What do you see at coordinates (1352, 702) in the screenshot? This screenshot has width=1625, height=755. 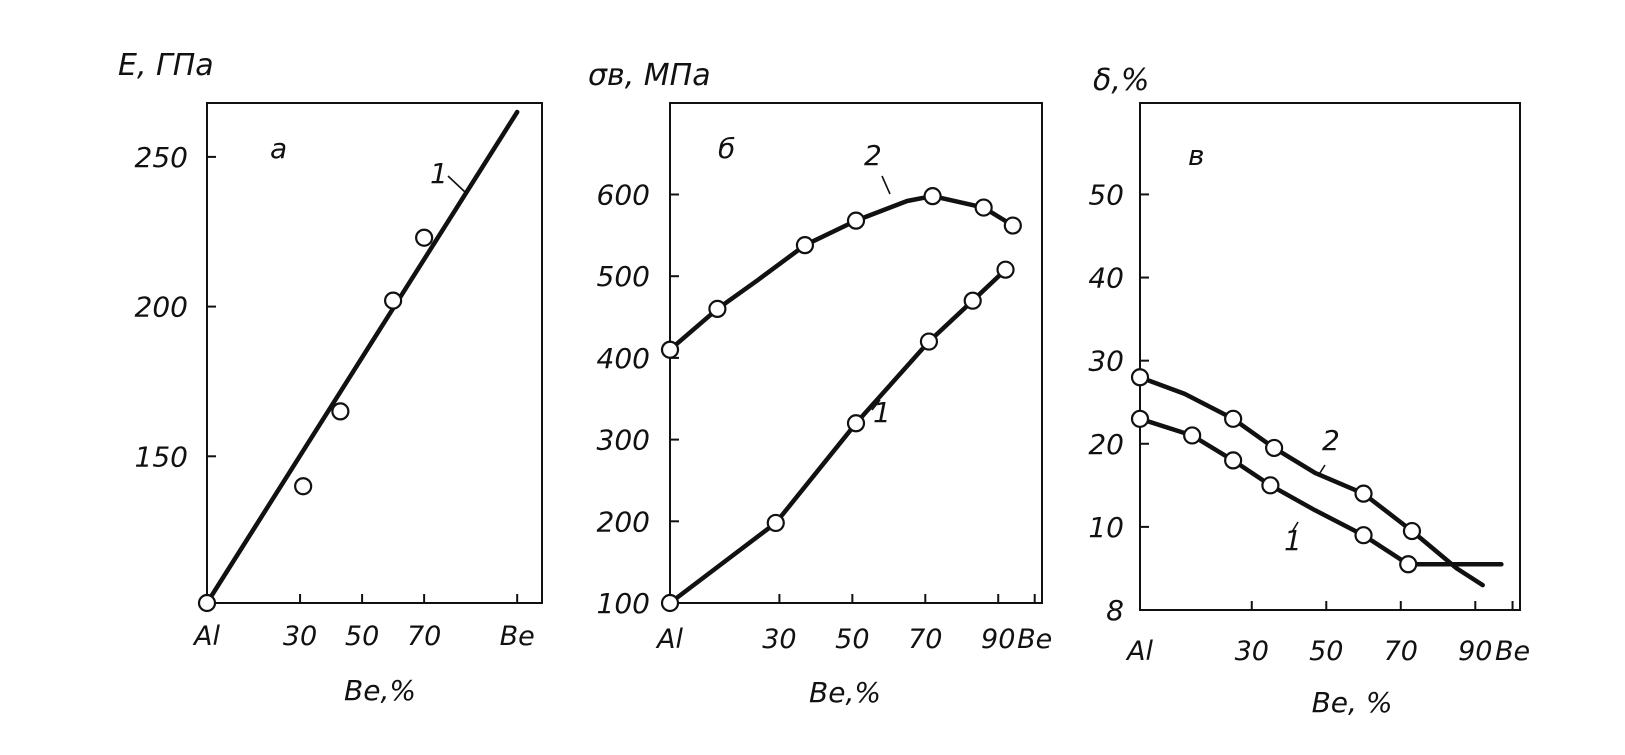 I see `x-axis-label: Be, %` at bounding box center [1352, 702].